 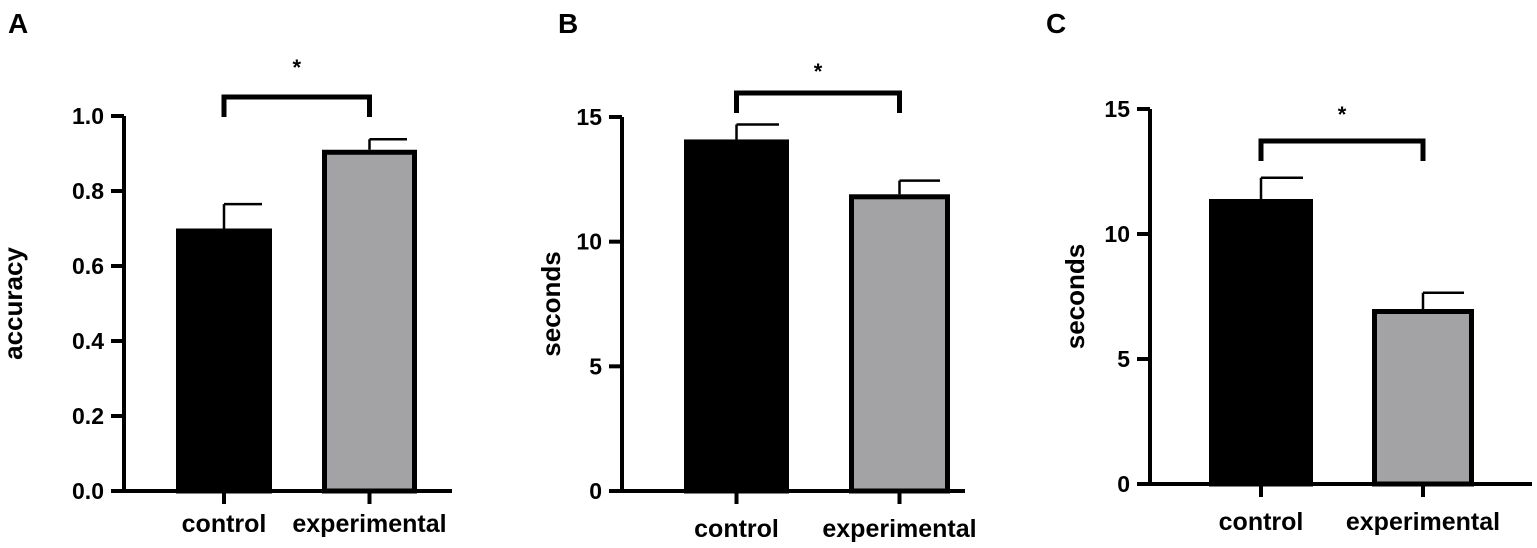 What do you see at coordinates (88, 416) in the screenshot?
I see `y-tick-label: 0.2` at bounding box center [88, 416].